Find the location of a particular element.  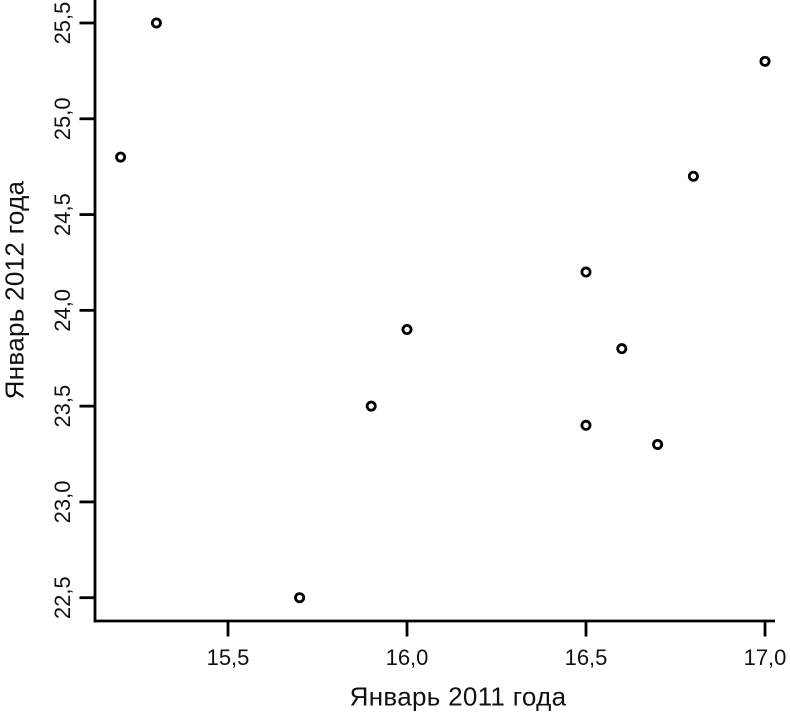

y-tick-label: 22,5 is located at coordinates (62, 597).